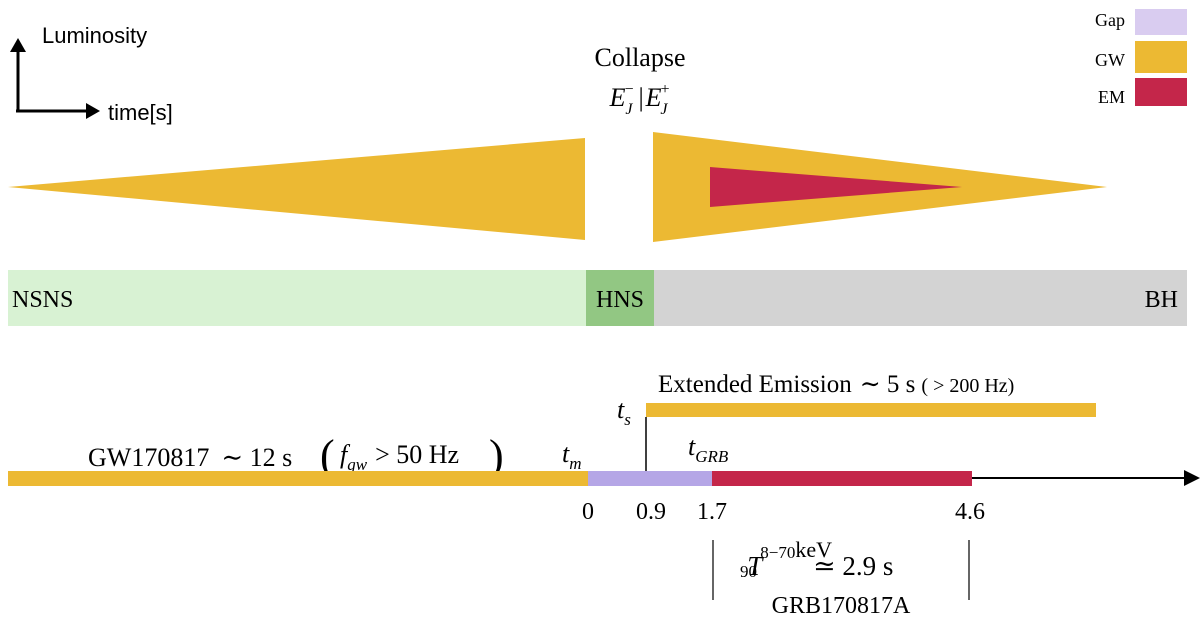  I want to click on extended-emission-label: Extended Emission ∼ 5 s( > 200 Hz), so click(836, 384).